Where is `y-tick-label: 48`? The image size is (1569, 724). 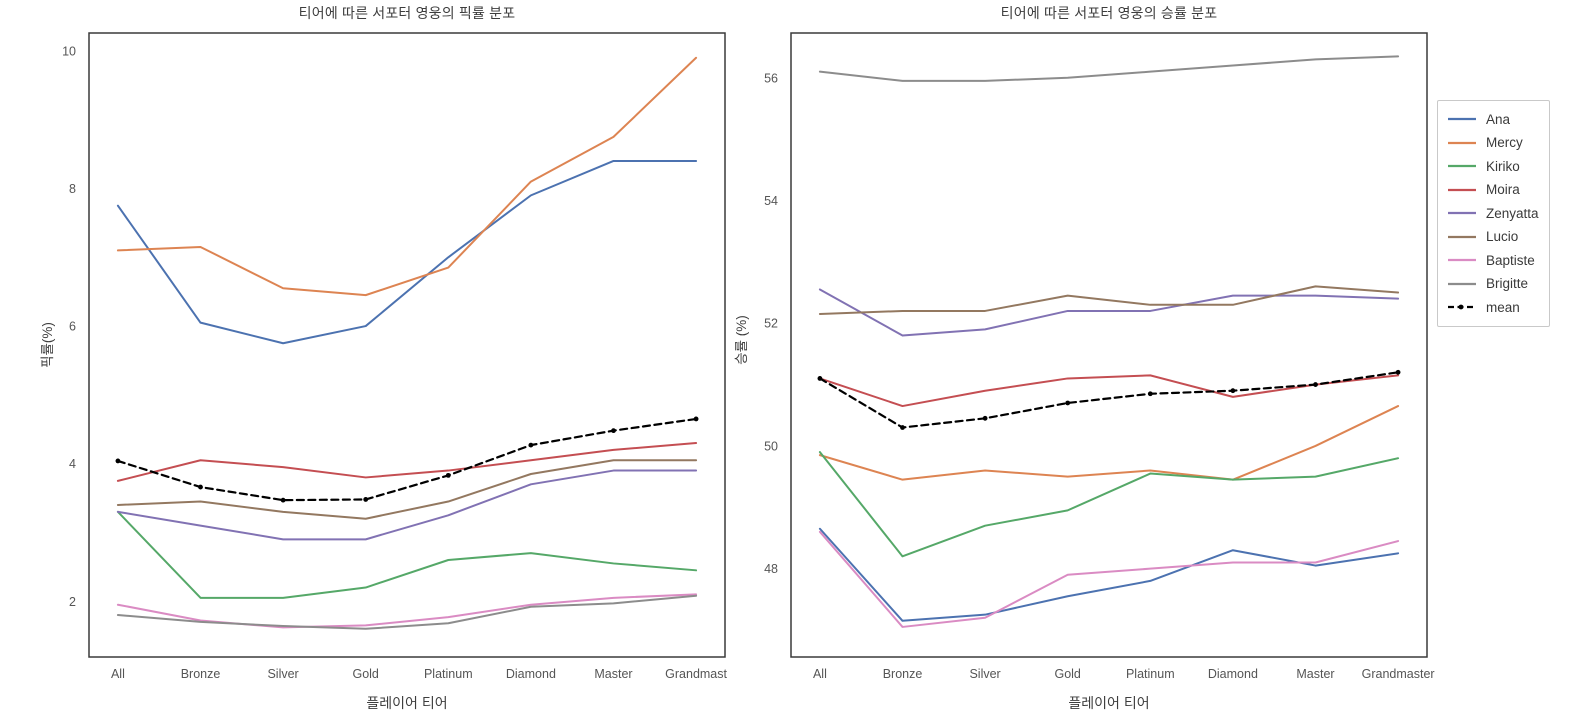 y-tick-label: 48 is located at coordinates (771, 569).